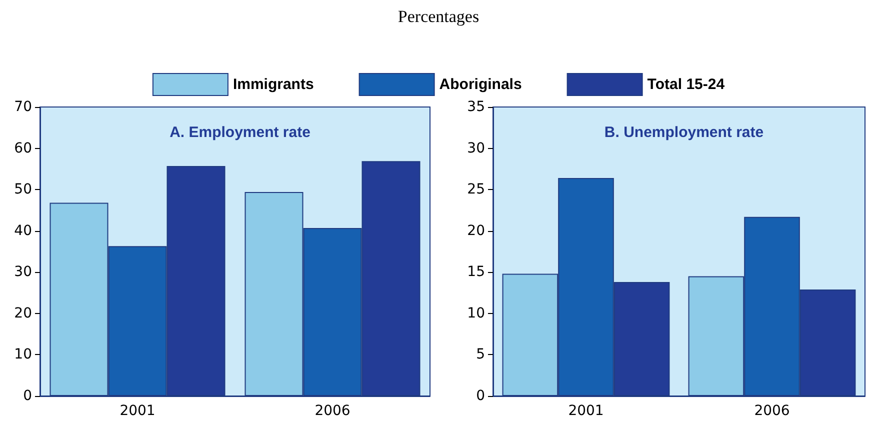 This screenshot has height=425, width=877. I want to click on y-tick-label: 25, so click(476, 190).